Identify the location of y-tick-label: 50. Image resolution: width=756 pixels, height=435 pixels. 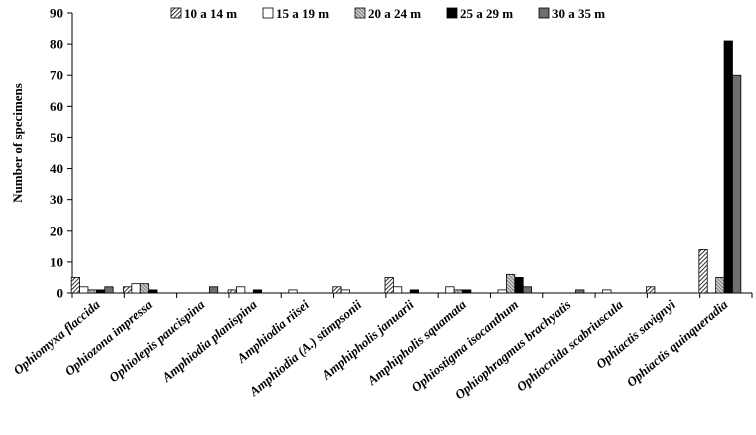
(56, 137).